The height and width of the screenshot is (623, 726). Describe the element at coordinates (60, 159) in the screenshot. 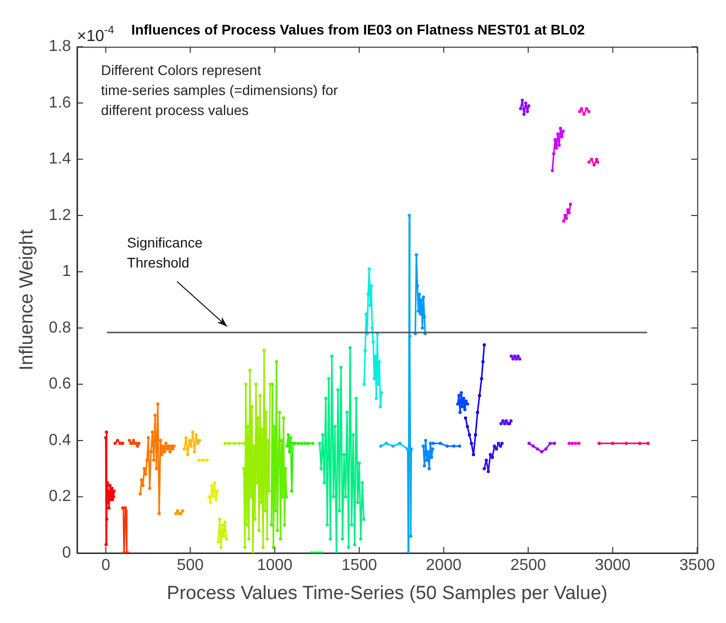

I see `y-tick-label: 1.4` at that location.